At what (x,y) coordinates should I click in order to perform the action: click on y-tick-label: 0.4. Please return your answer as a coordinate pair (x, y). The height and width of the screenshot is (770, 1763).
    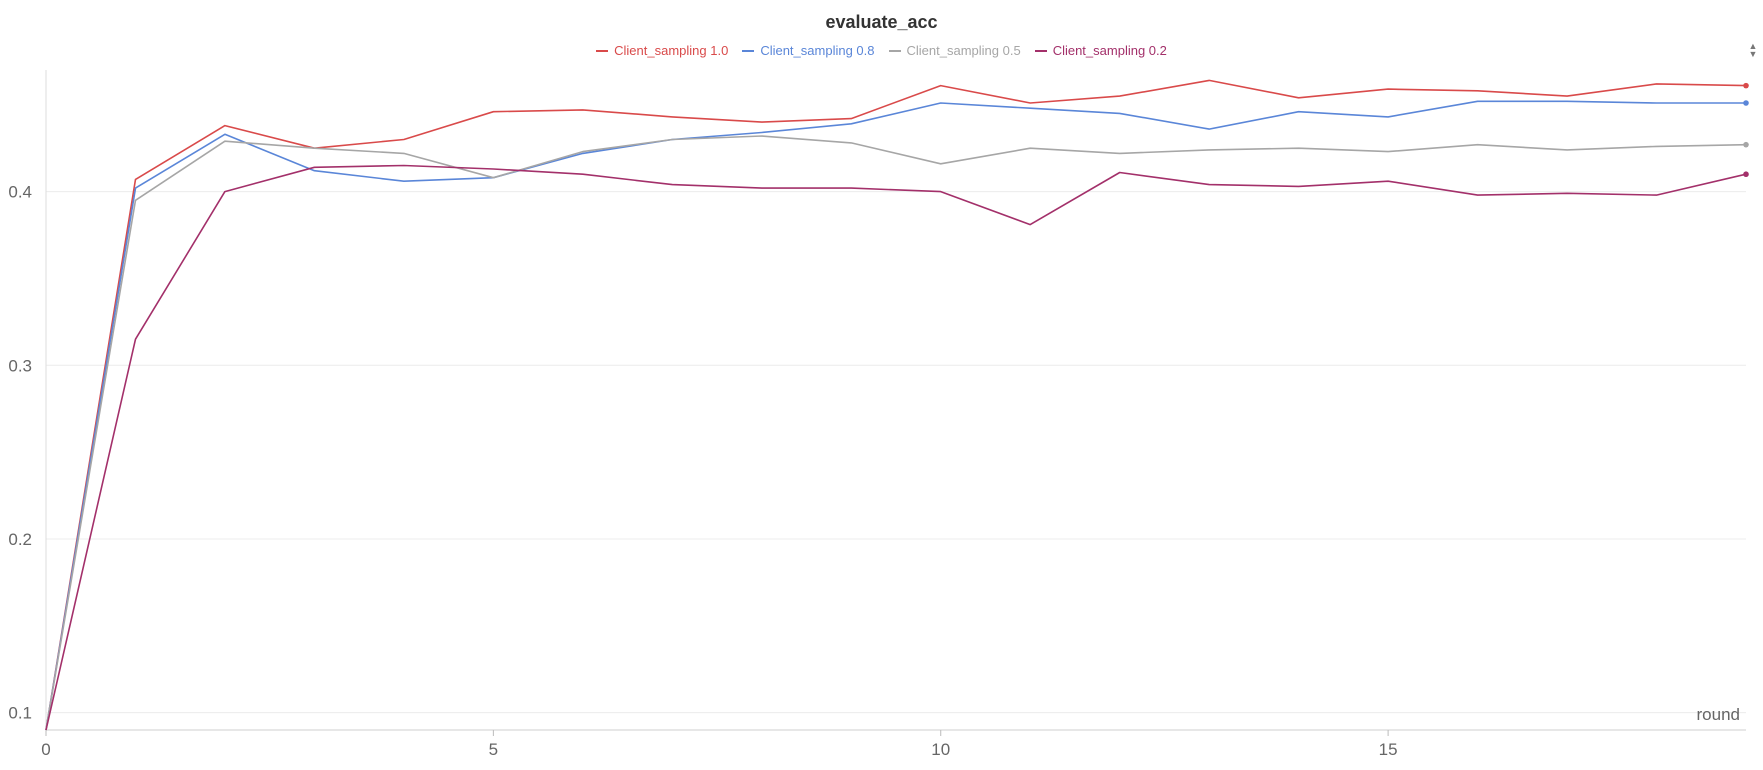
    Looking at the image, I should click on (20, 192).